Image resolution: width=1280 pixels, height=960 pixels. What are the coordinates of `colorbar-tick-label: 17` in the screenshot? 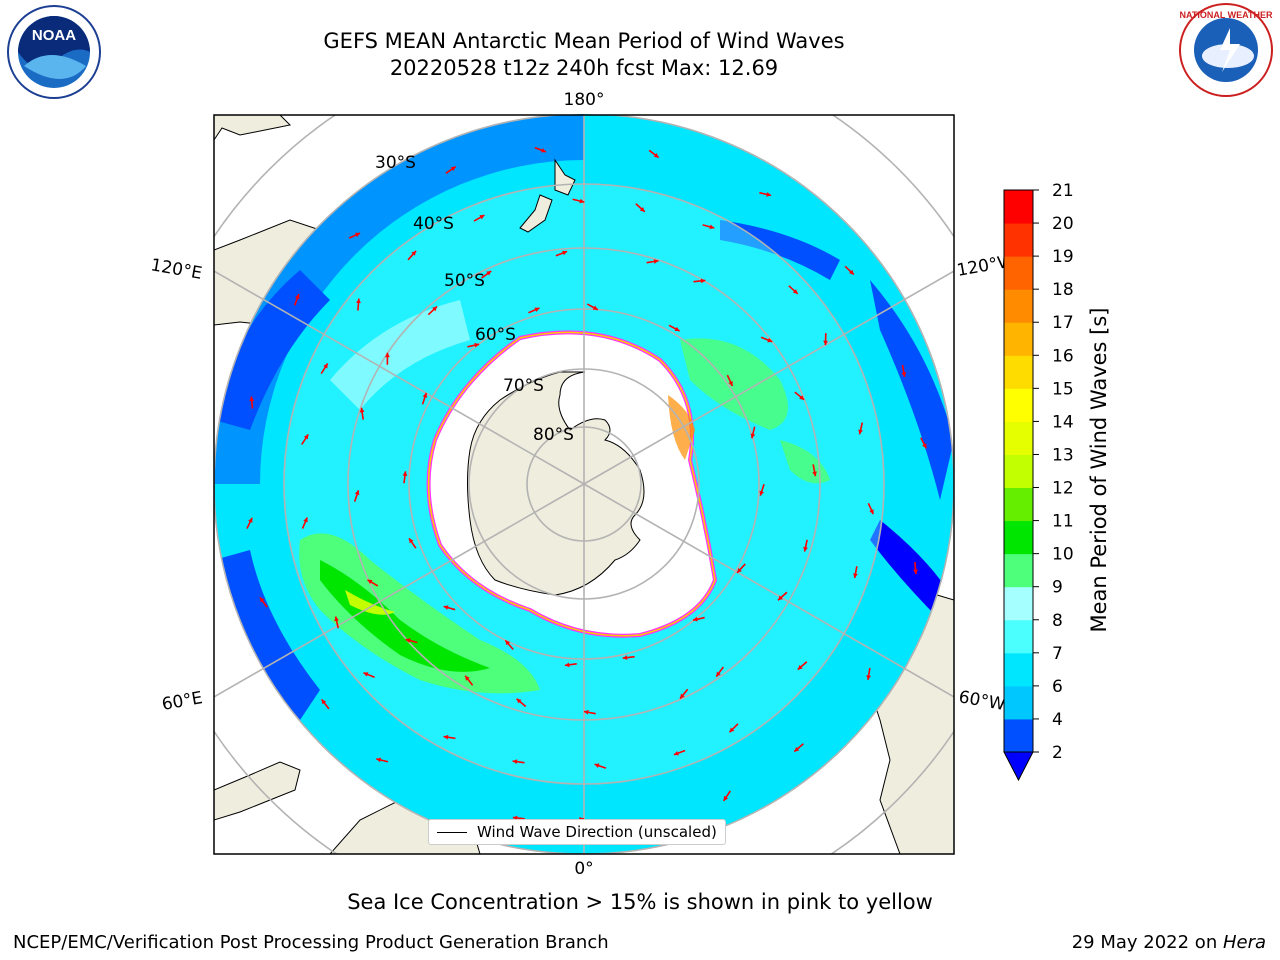 It's located at (1063, 323).